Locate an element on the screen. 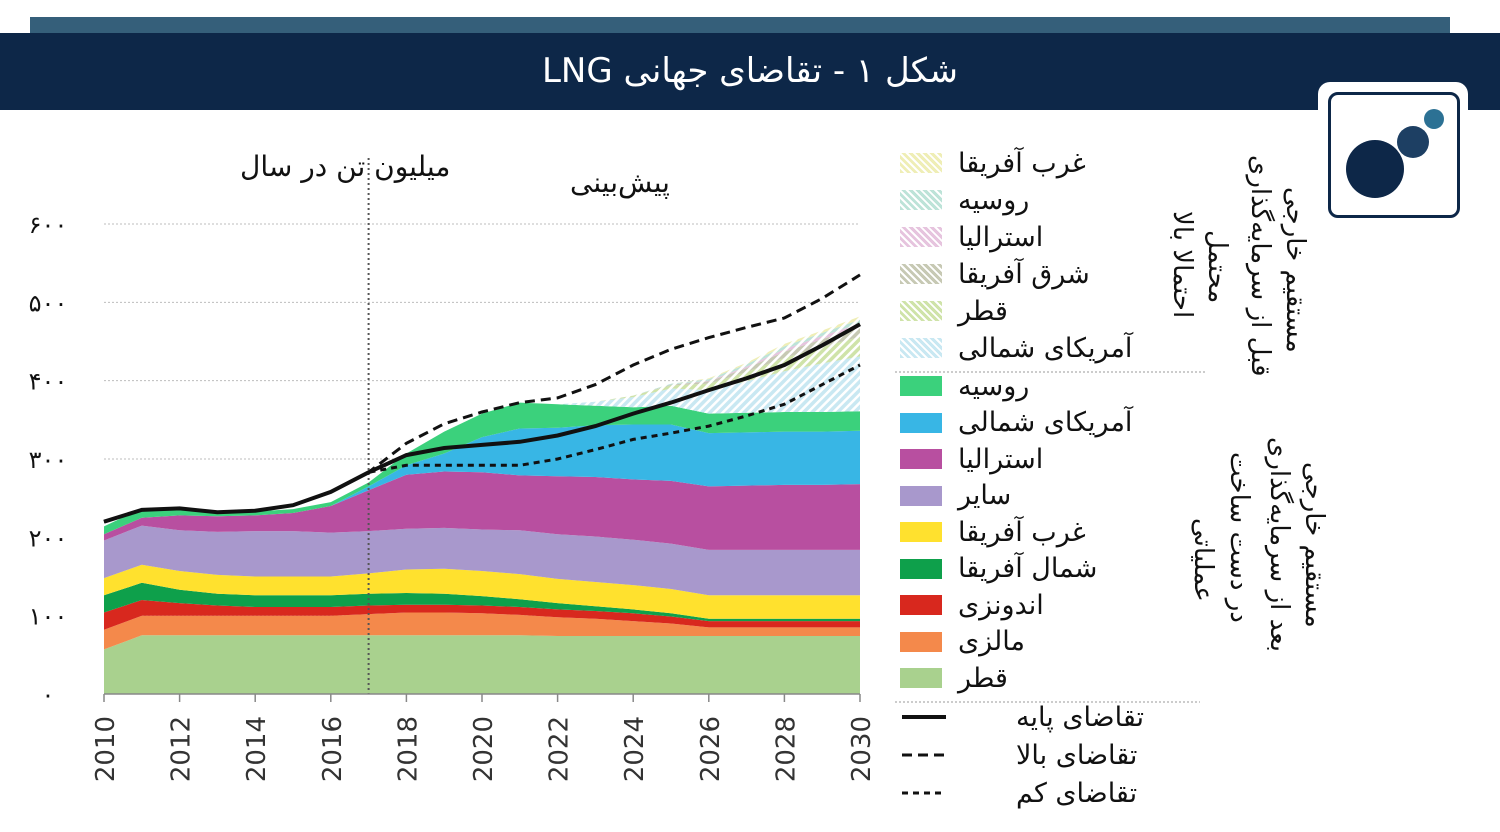 This screenshot has height=832, width=1500. legend-item: تقاضای پایه is located at coordinates (1022, 717).